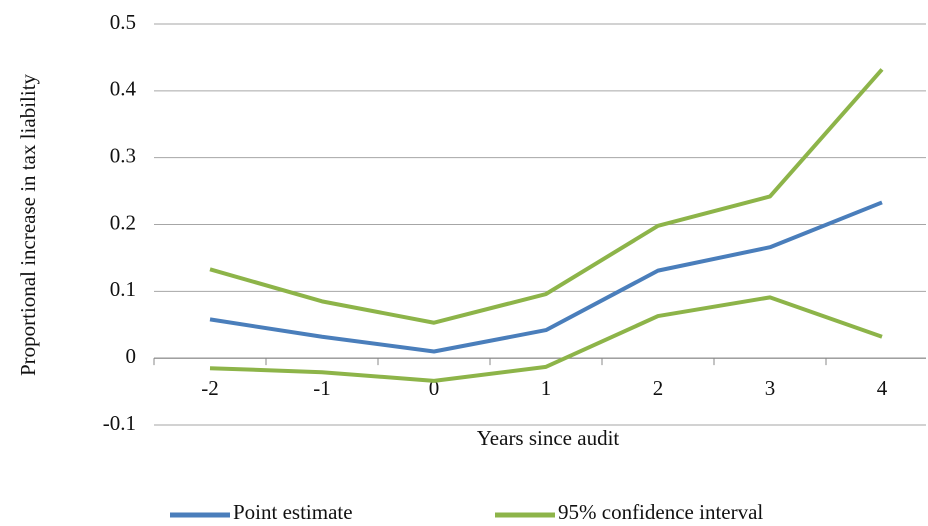 The width and height of the screenshot is (928, 526). What do you see at coordinates (123, 222) in the screenshot?
I see `y-tick-label: 0.2` at bounding box center [123, 222].